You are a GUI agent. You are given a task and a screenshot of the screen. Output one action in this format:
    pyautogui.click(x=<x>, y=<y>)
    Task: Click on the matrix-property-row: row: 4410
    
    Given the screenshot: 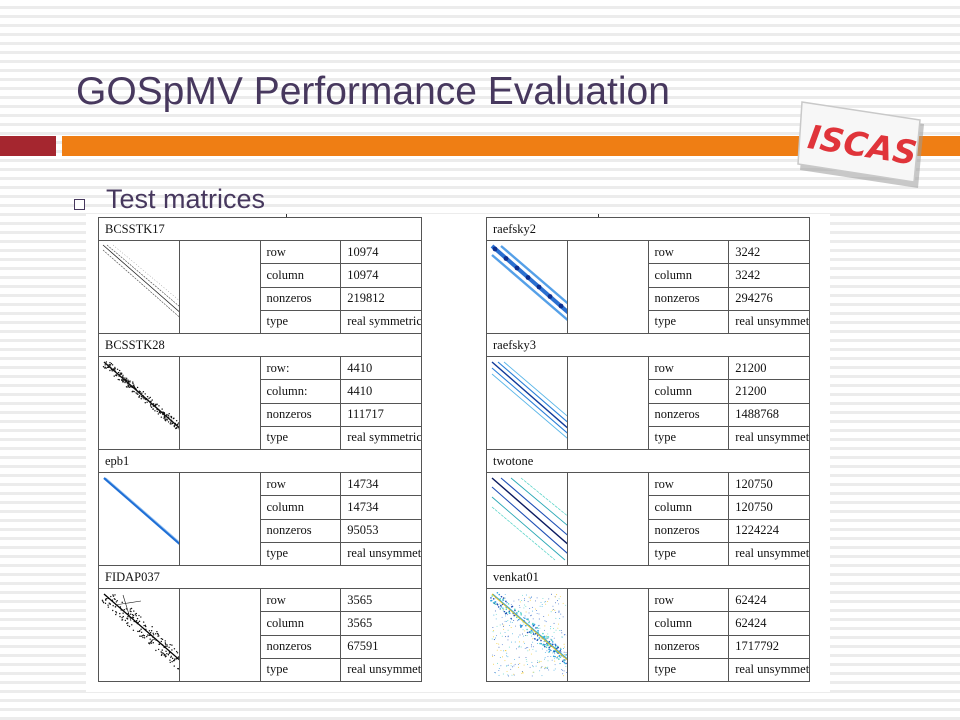 What is the action you would take?
    pyautogui.click(x=260, y=402)
    